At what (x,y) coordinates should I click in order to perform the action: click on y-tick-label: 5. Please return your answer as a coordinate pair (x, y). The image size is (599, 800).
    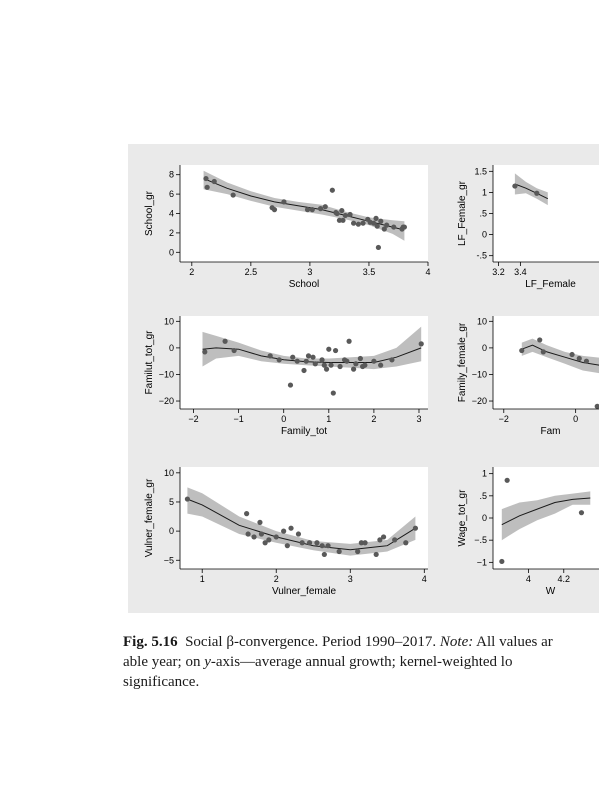
    Looking at the image, I should click on (171, 502).